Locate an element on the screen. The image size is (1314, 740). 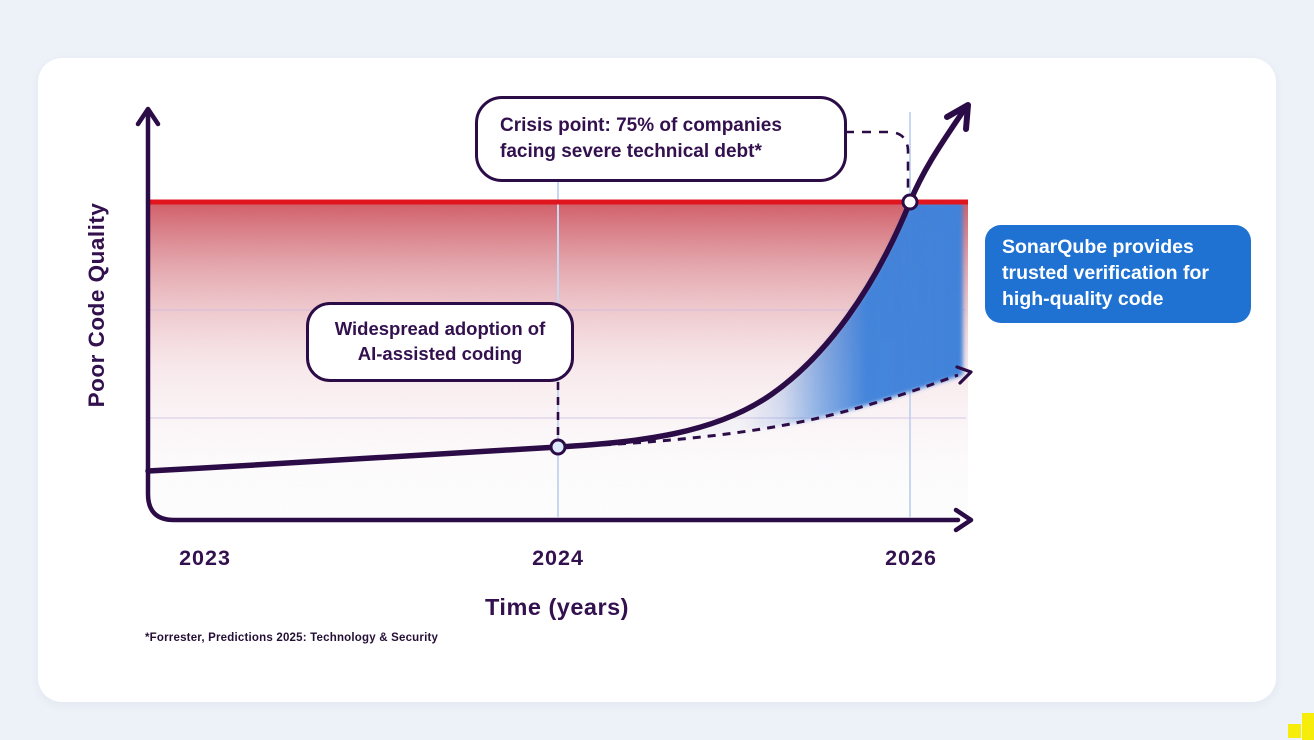
x-axis-label: Time (years) is located at coordinates (557, 607).